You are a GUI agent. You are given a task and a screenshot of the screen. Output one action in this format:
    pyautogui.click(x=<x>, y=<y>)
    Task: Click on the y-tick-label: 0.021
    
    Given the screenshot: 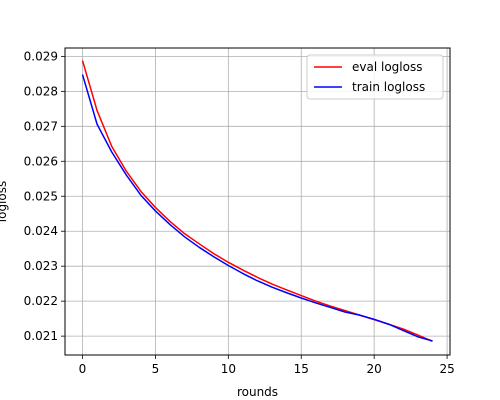 What is the action you would take?
    pyautogui.click(x=41, y=336)
    